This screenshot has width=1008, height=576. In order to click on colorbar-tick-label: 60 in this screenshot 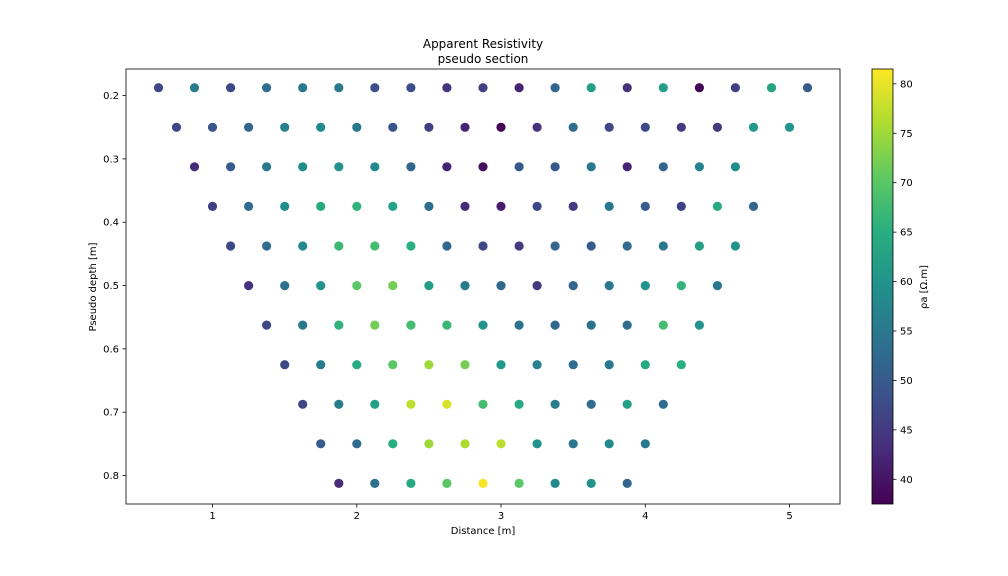, I will do `click(906, 282)`.